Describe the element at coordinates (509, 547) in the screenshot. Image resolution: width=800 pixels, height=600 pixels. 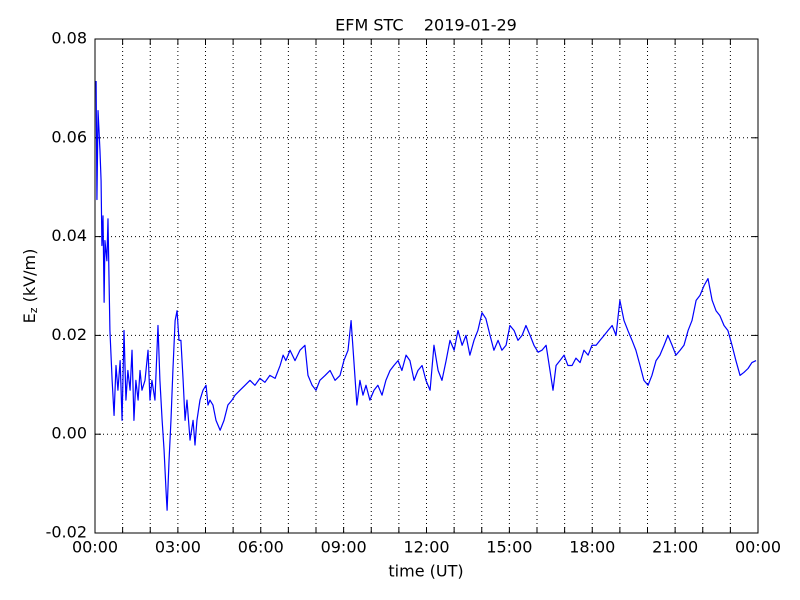
I see `x-tick-label: 15:00` at that location.